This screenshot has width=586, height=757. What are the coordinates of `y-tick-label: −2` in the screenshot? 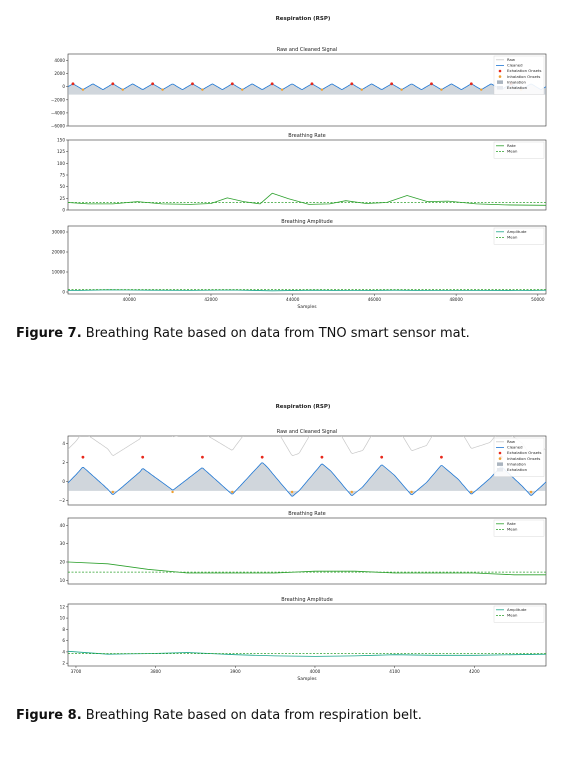 It's located at (62, 500).